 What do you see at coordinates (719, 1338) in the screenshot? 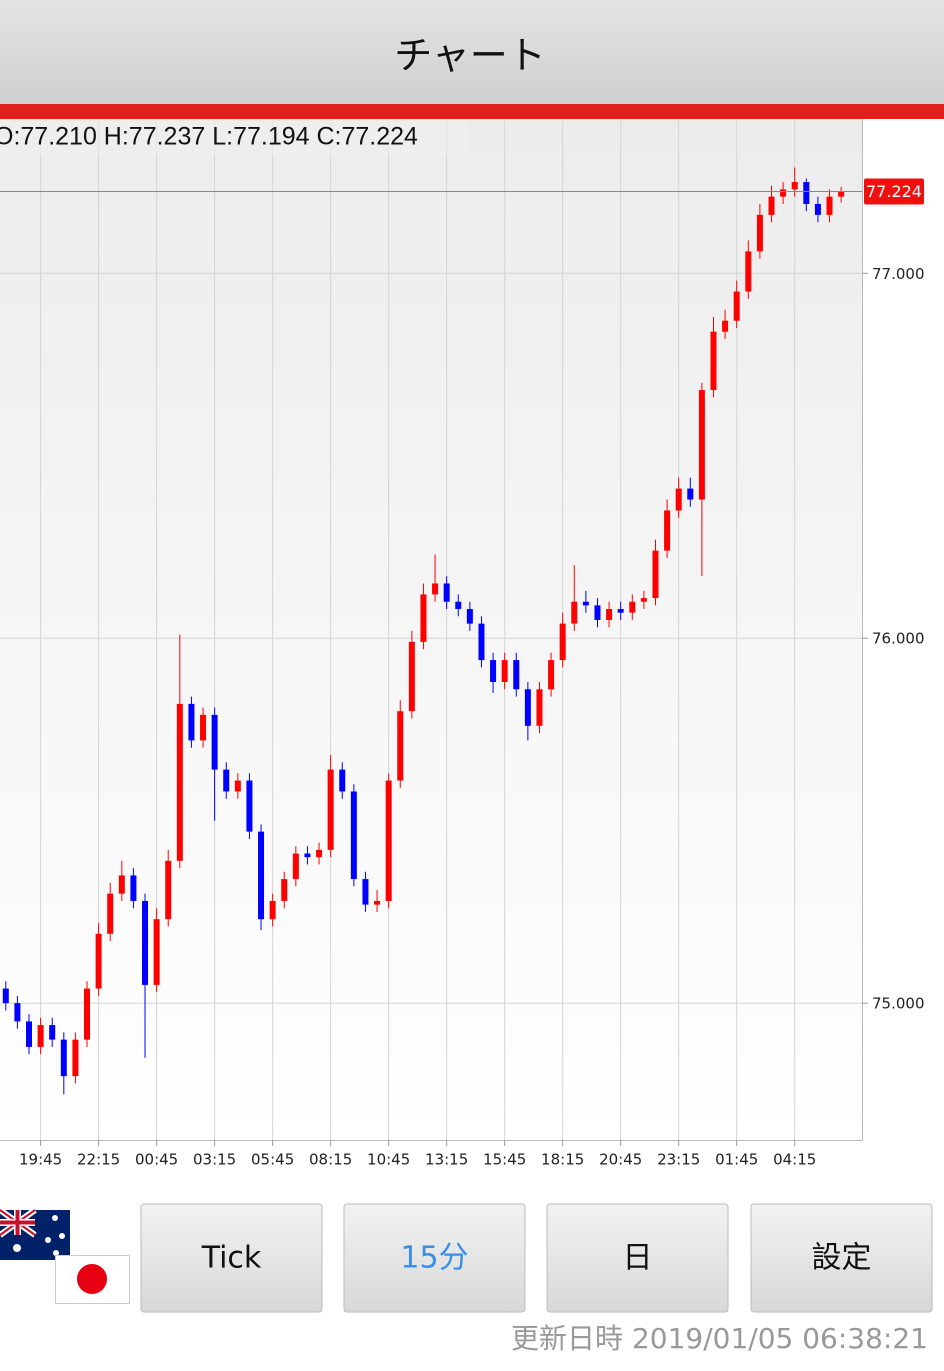
I see `update-time: 更新日時 2019/01/05 06:38:21` at bounding box center [719, 1338].